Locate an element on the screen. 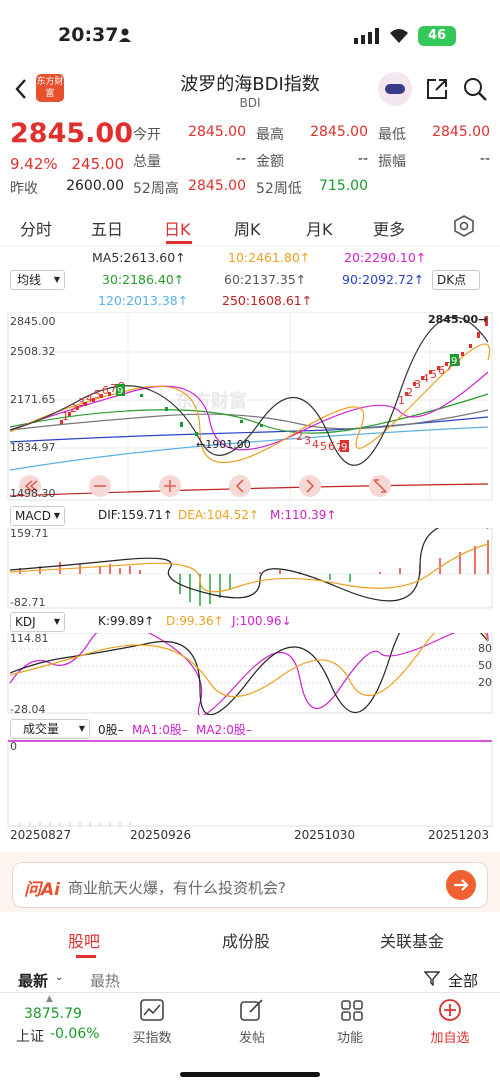  forum-tab-indicator is located at coordinates (86, 956).